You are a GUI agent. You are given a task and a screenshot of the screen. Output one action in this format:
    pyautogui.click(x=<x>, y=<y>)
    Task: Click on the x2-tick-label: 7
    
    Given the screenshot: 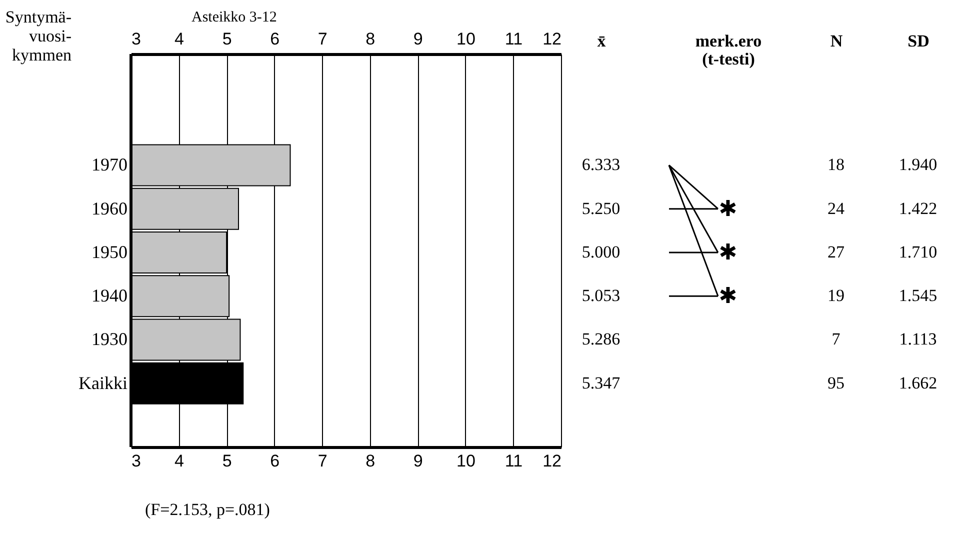 What is the action you would take?
    pyautogui.click(x=323, y=39)
    